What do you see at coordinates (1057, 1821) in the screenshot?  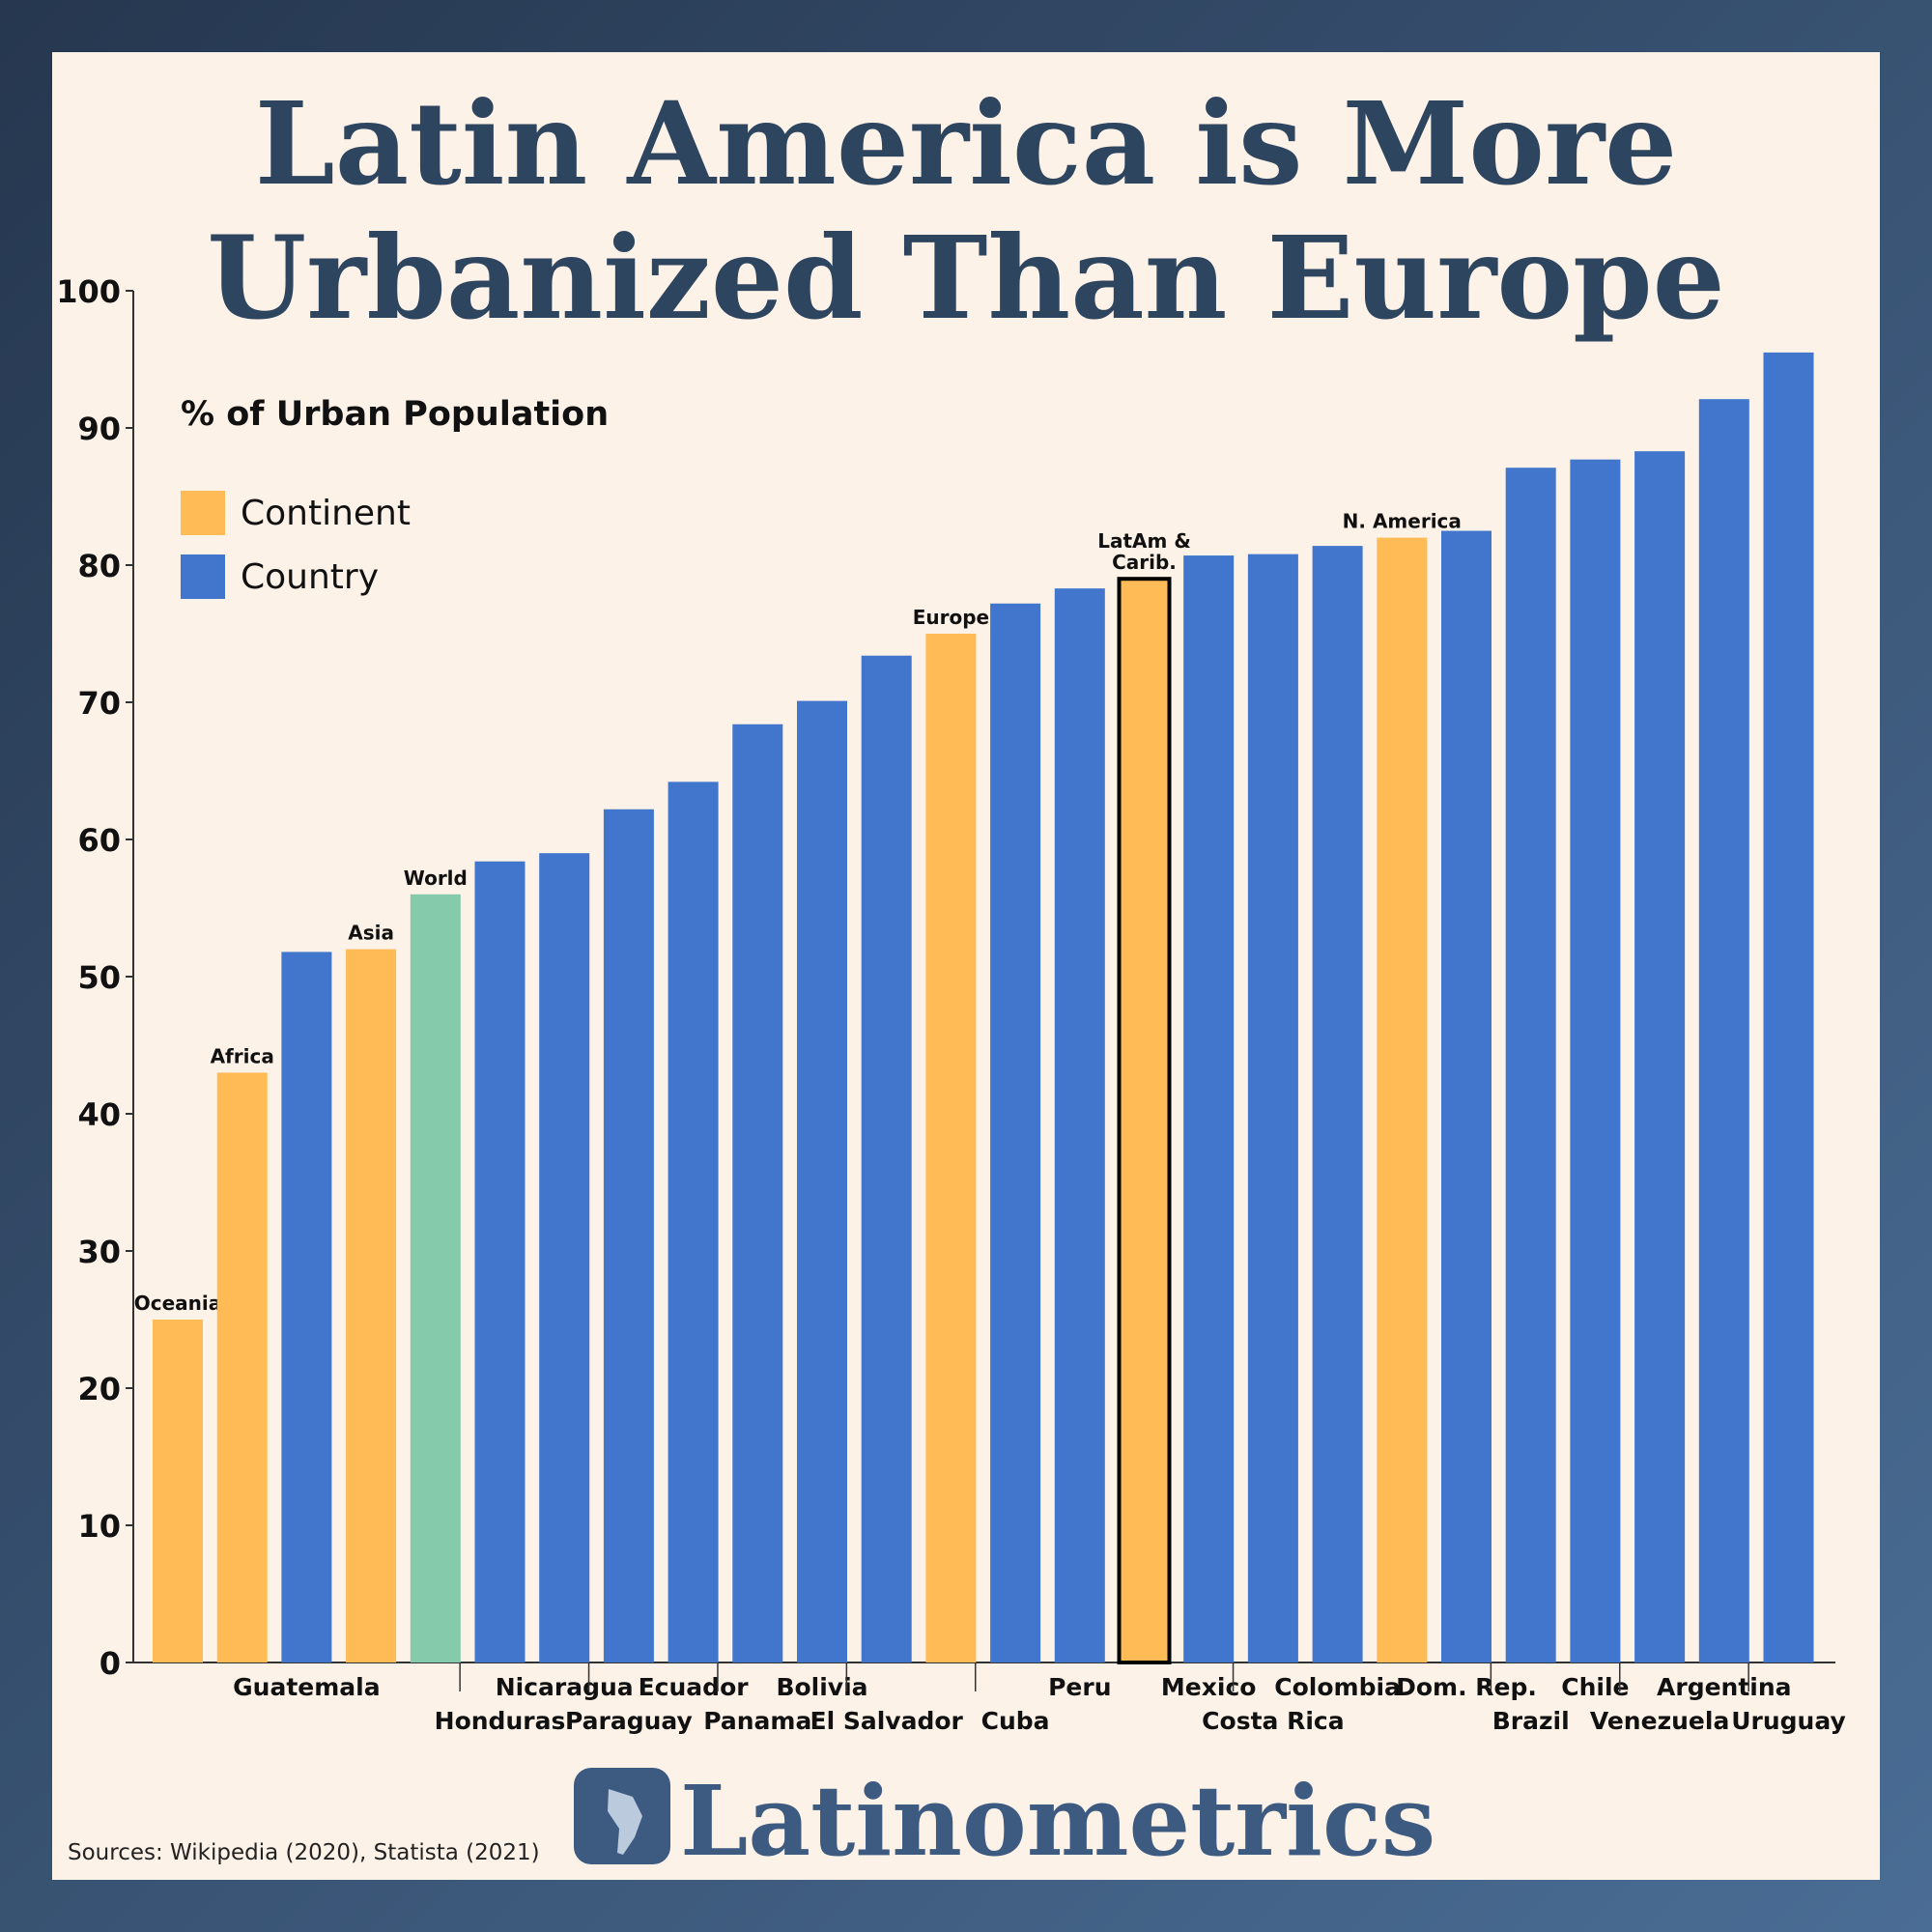 I see `brand: Latinometrics` at bounding box center [1057, 1821].